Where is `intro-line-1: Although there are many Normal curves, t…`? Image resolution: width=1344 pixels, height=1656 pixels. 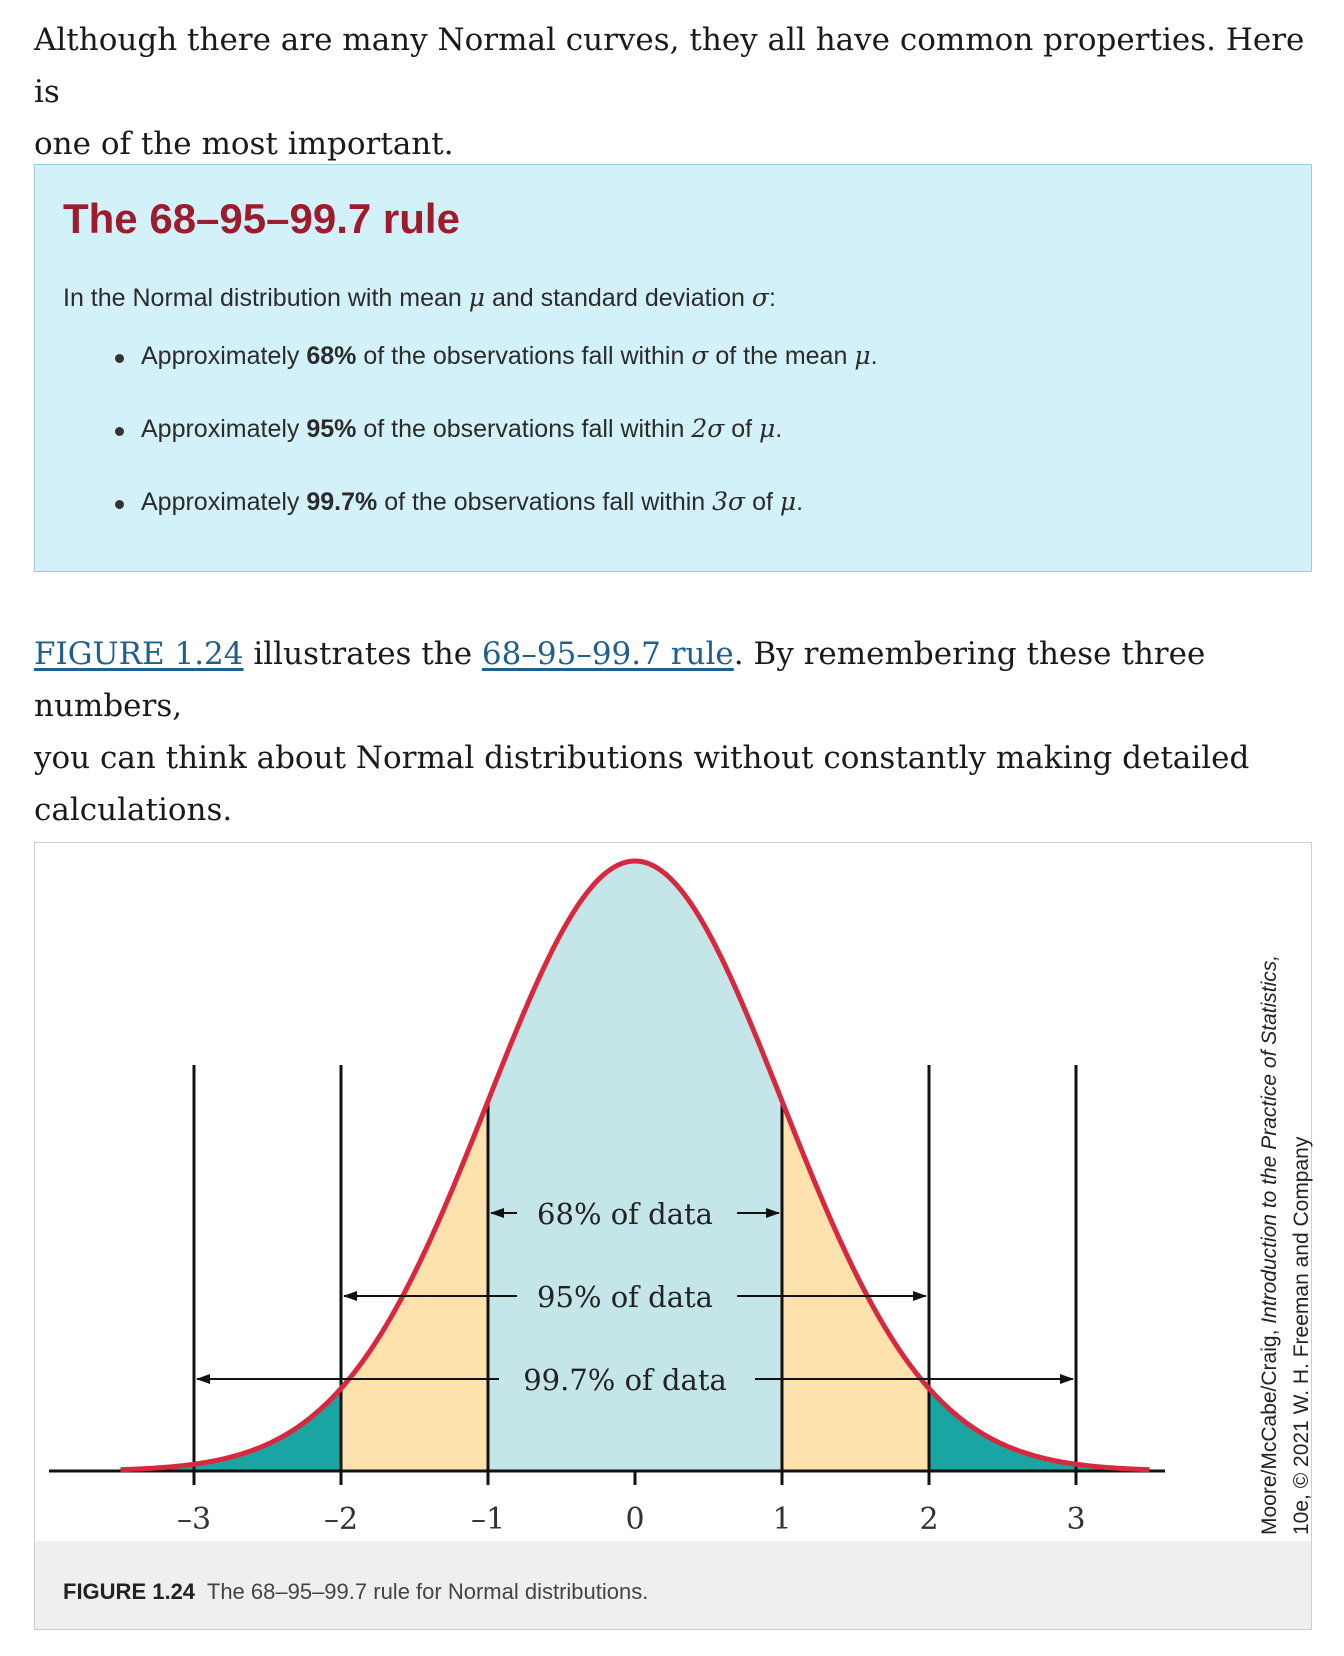 intro-line-1: Although there are many Normal curves, t… is located at coordinates (669, 66).